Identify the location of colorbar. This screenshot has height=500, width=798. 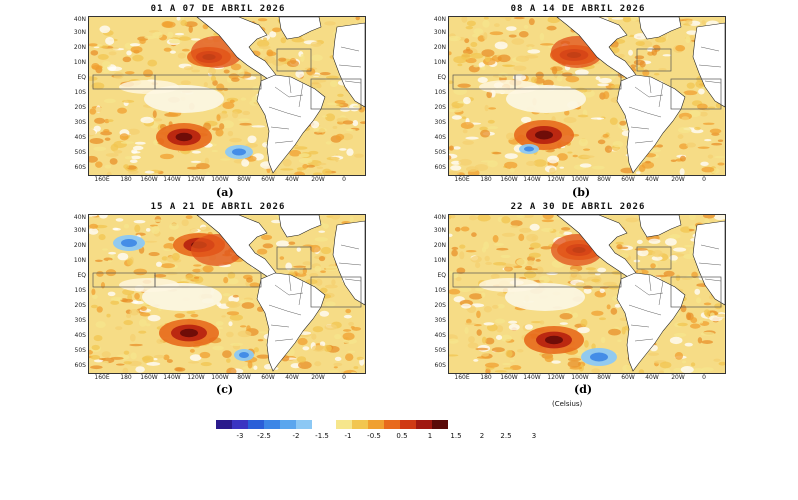
(332, 424).